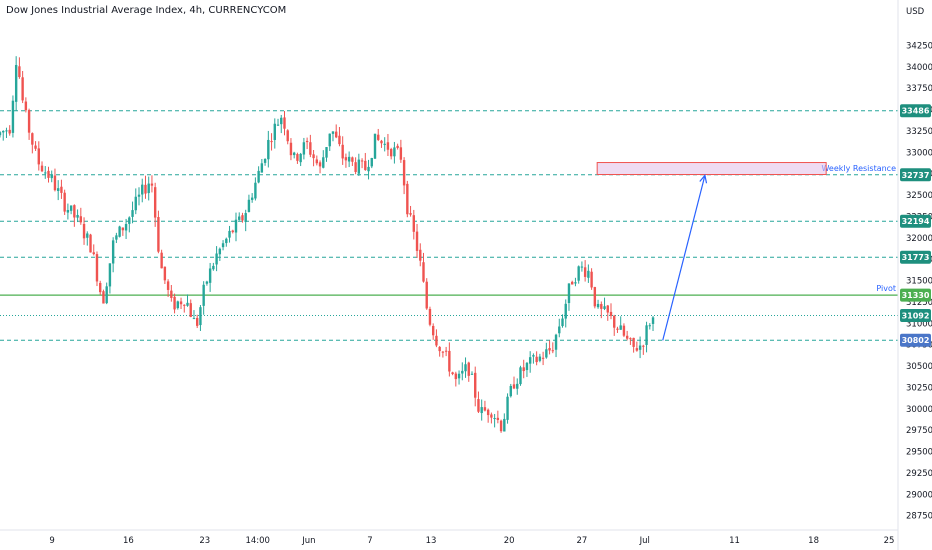  Describe the element at coordinates (684, 258) in the screenshot. I see `projection-arrow-line` at that location.